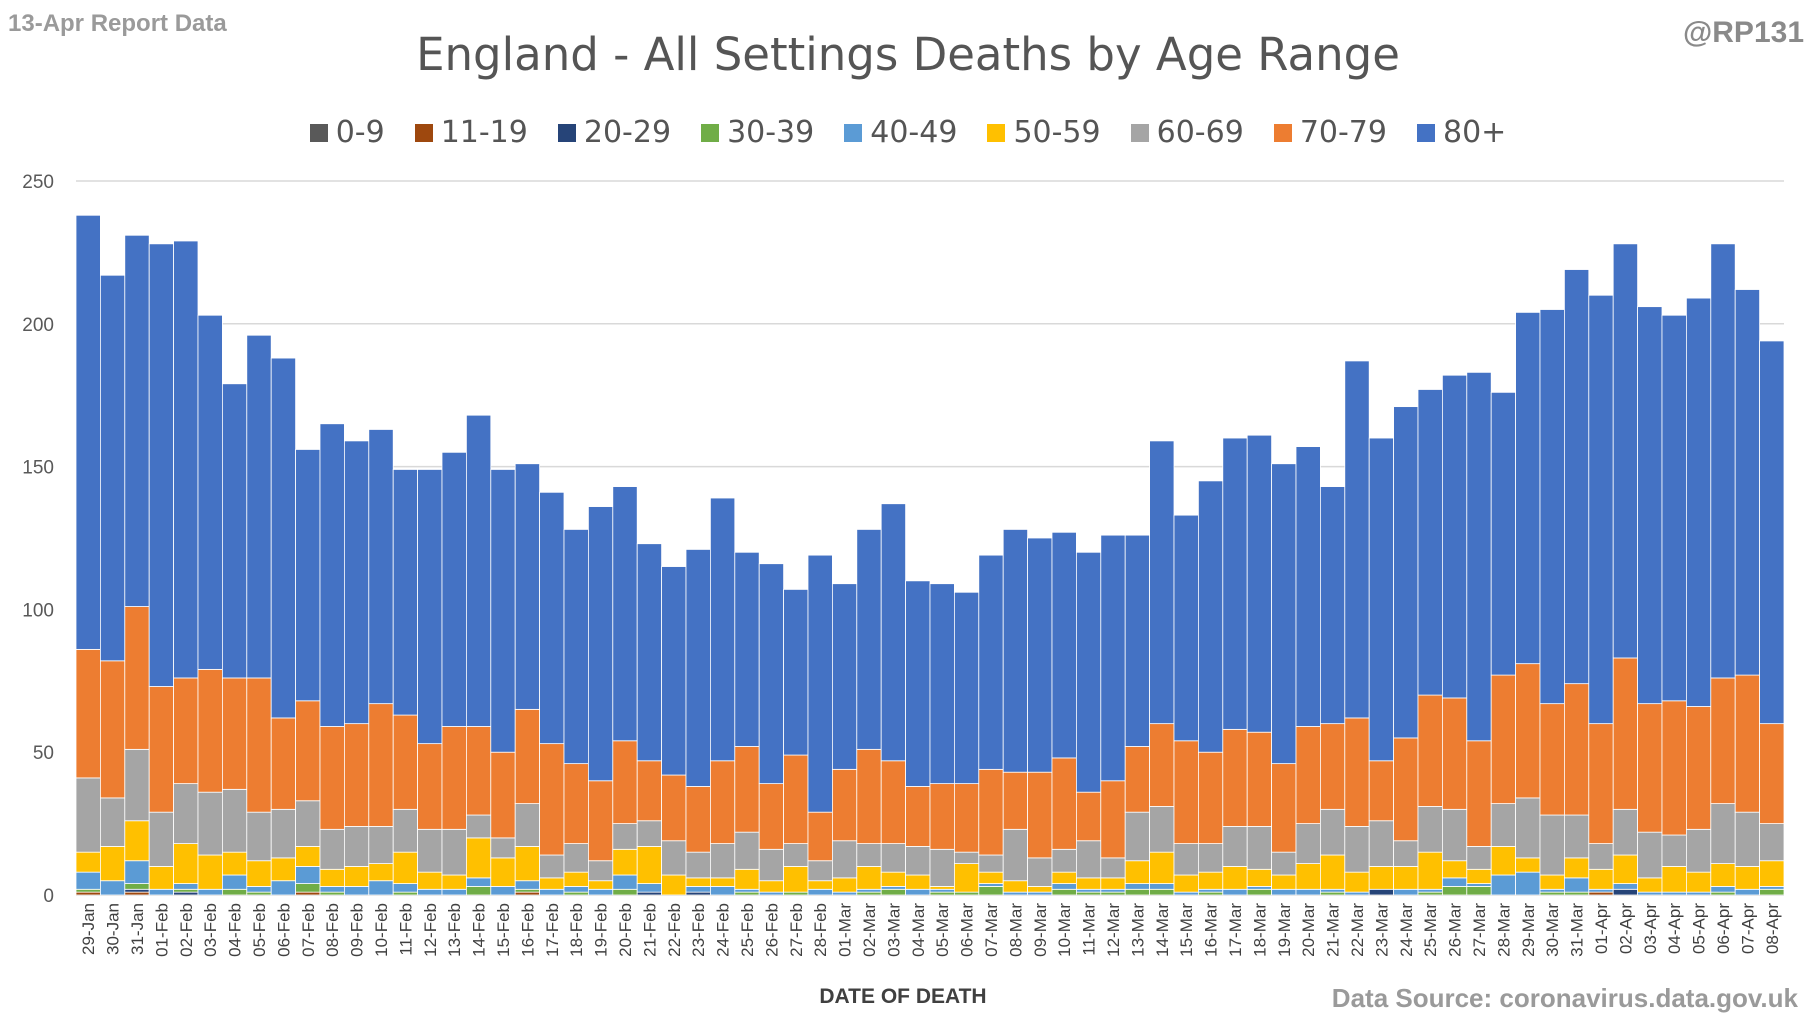  What do you see at coordinates (161, 930) in the screenshot?
I see `x-tick-label: 01-Feb` at bounding box center [161, 930].